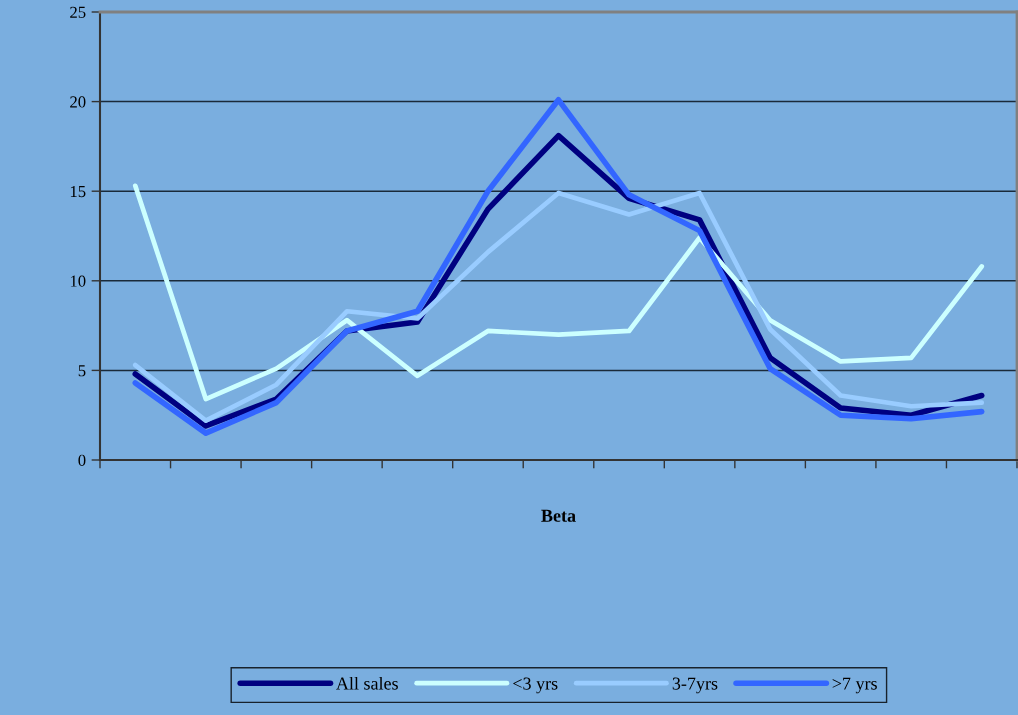 Image resolution: width=1018 pixels, height=715 pixels. I want to click on legend-label: 3-7yrs, so click(695, 685).